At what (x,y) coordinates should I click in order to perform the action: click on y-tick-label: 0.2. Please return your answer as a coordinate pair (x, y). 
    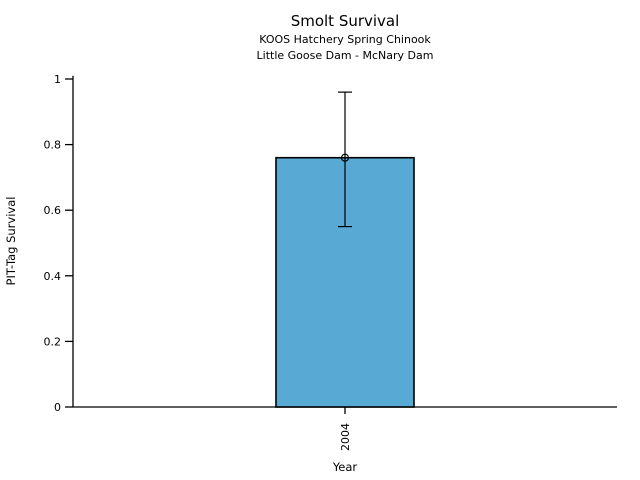
    Looking at the image, I should click on (53, 341).